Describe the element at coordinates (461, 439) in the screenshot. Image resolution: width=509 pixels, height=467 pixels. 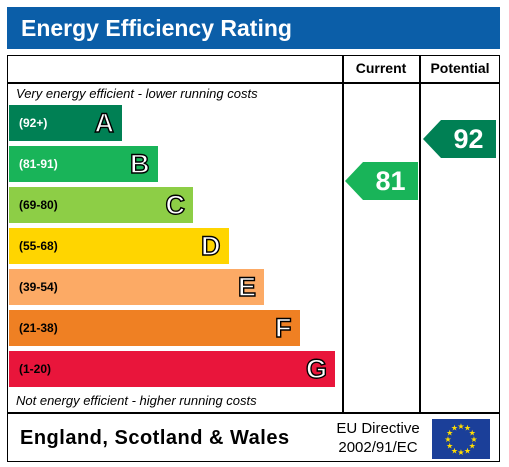
I see `eu-flag-icon: ★ ★ ★ ★ ★ ★ ★ ★ ★ ★ ★ ★` at that location.